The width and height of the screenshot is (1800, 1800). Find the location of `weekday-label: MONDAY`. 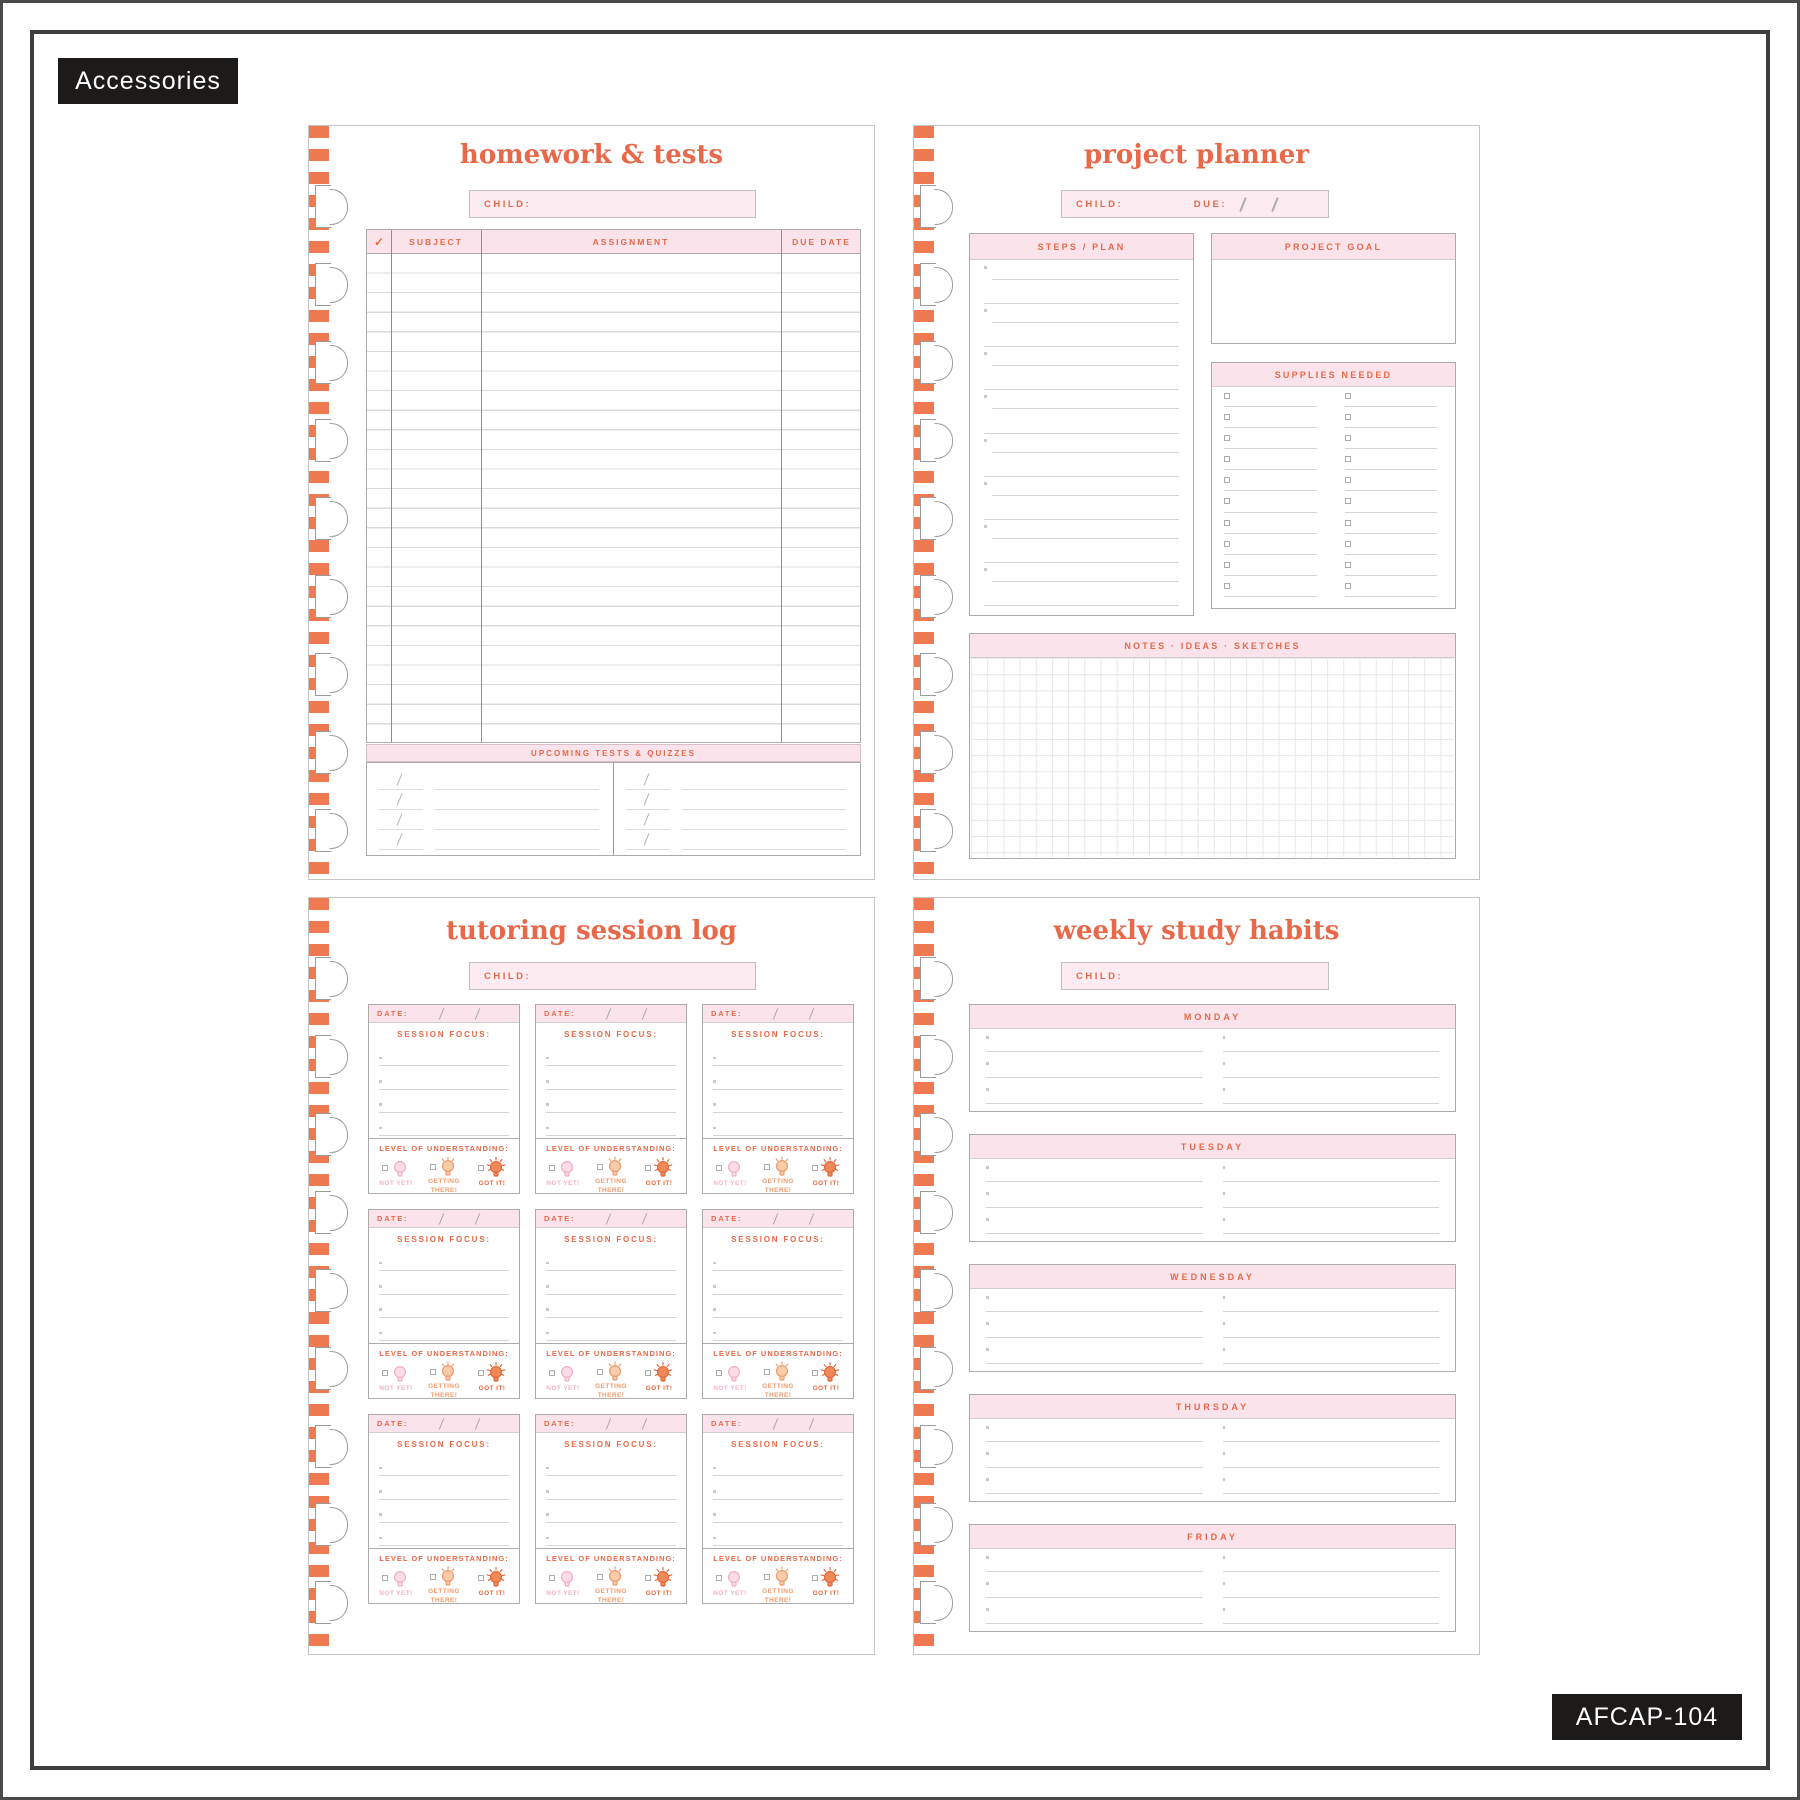

weekday-label: MONDAY is located at coordinates (1212, 1016).